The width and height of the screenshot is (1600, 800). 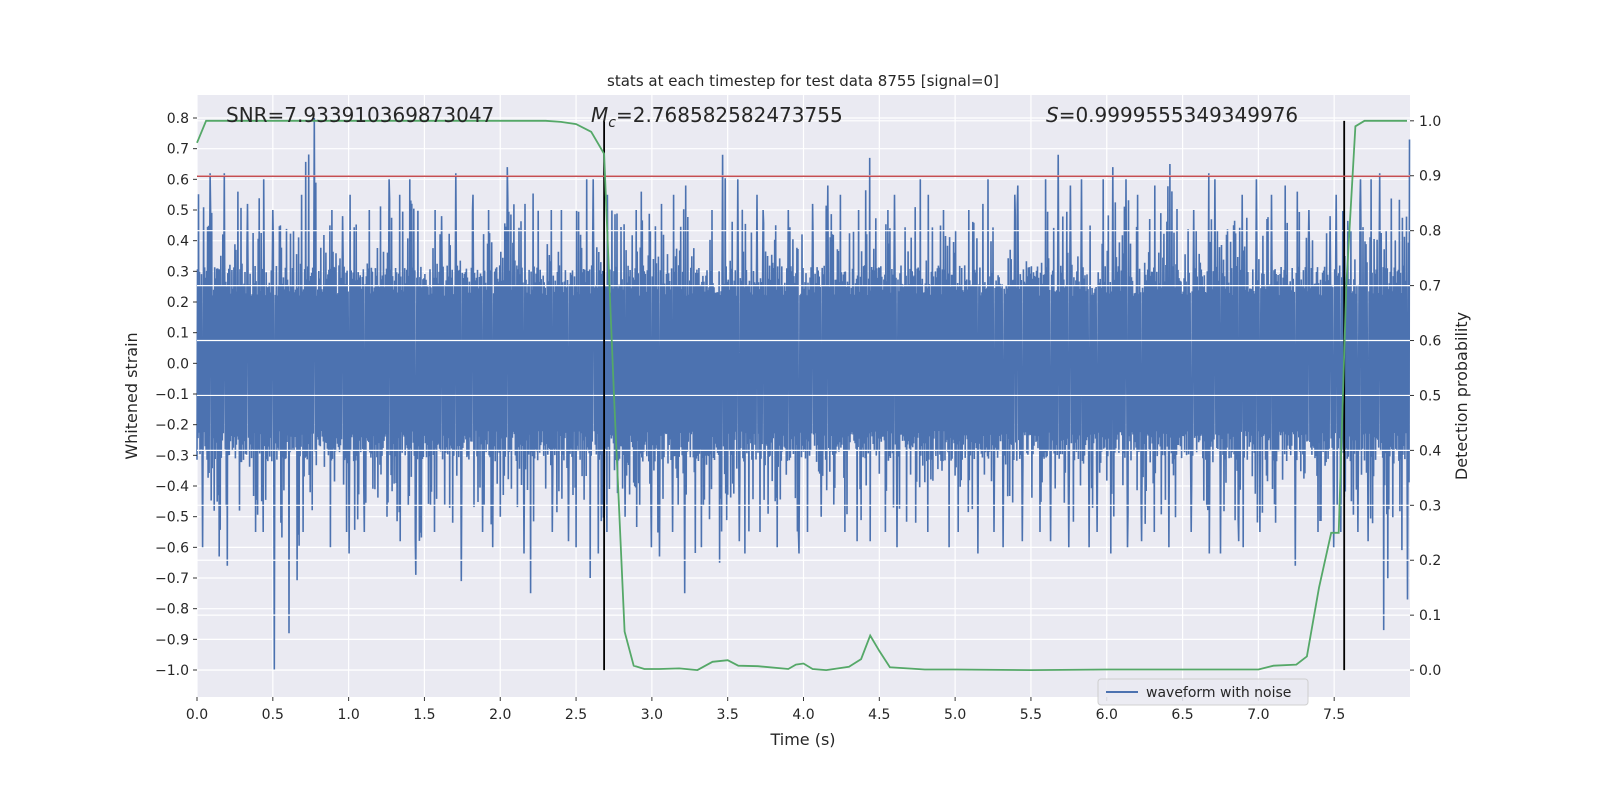 I want to click on y-tick-label: −0.6, so click(x=172, y=548).